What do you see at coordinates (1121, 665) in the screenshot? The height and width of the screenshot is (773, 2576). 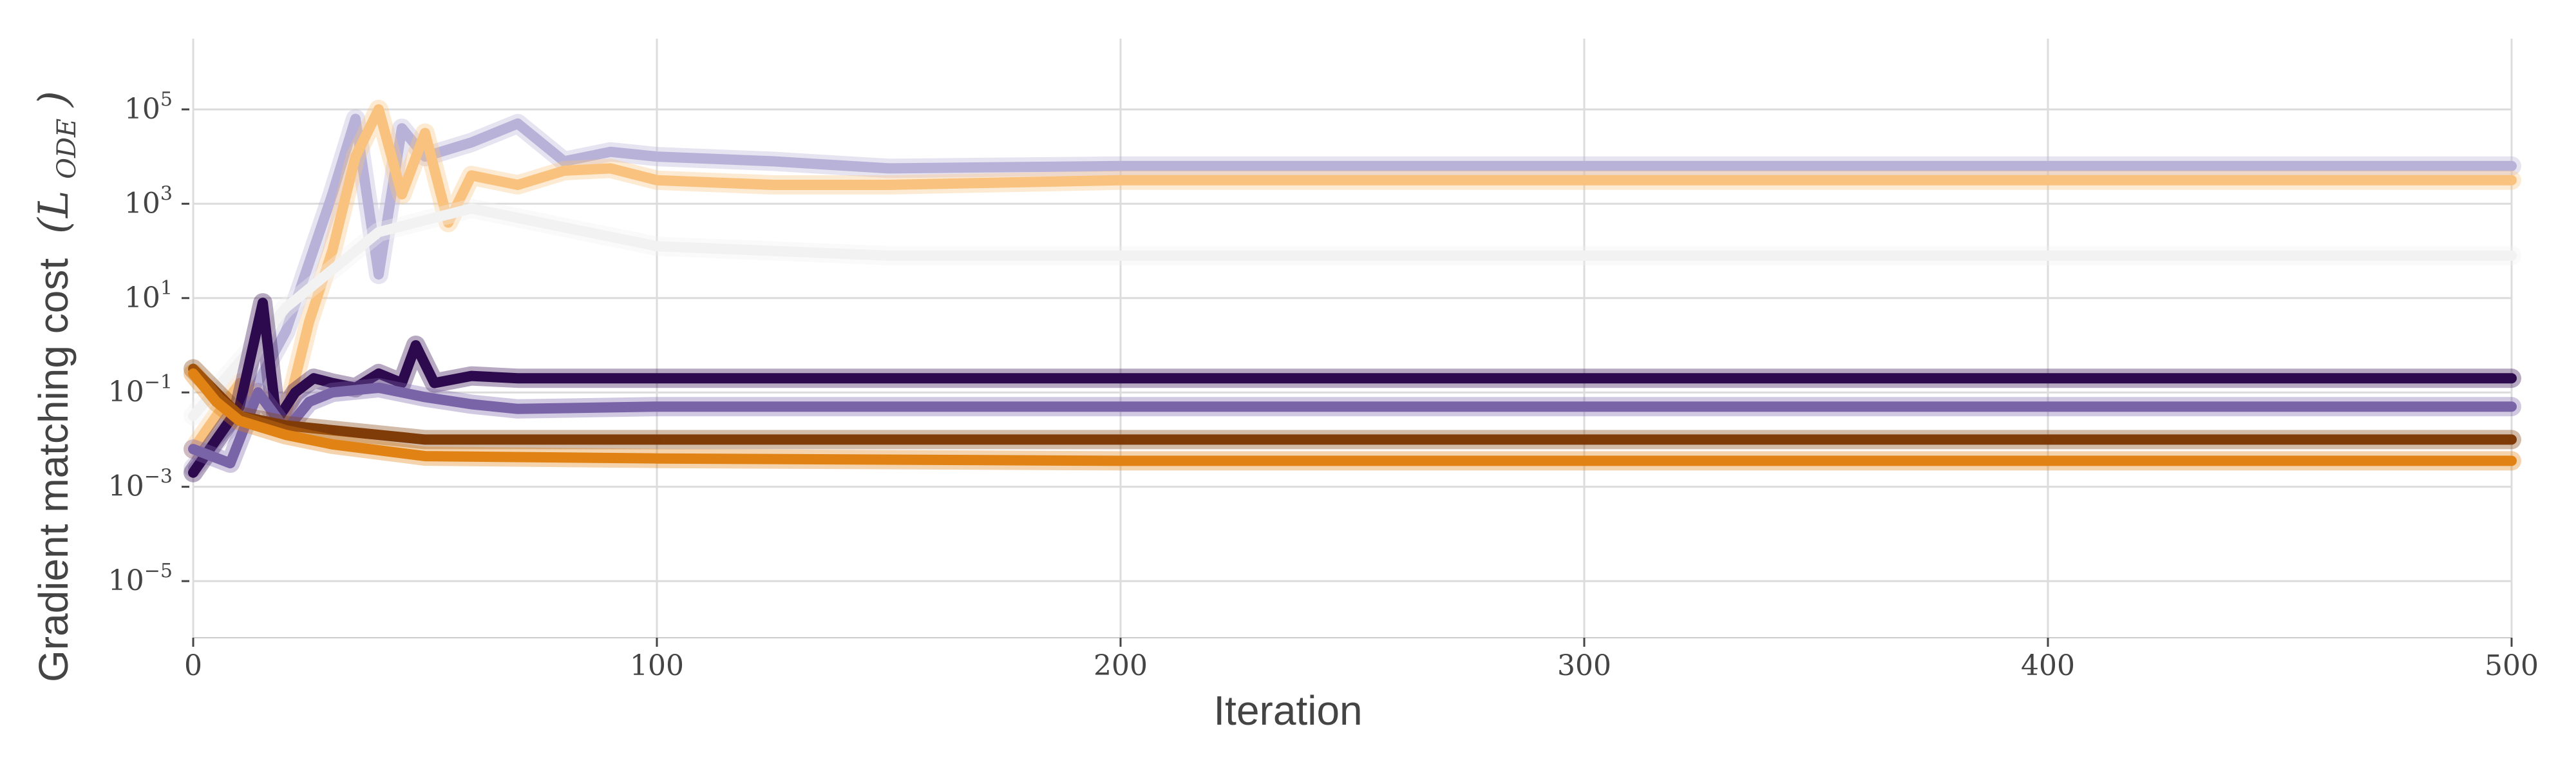 I see `x-tick-label: 200` at bounding box center [1121, 665].